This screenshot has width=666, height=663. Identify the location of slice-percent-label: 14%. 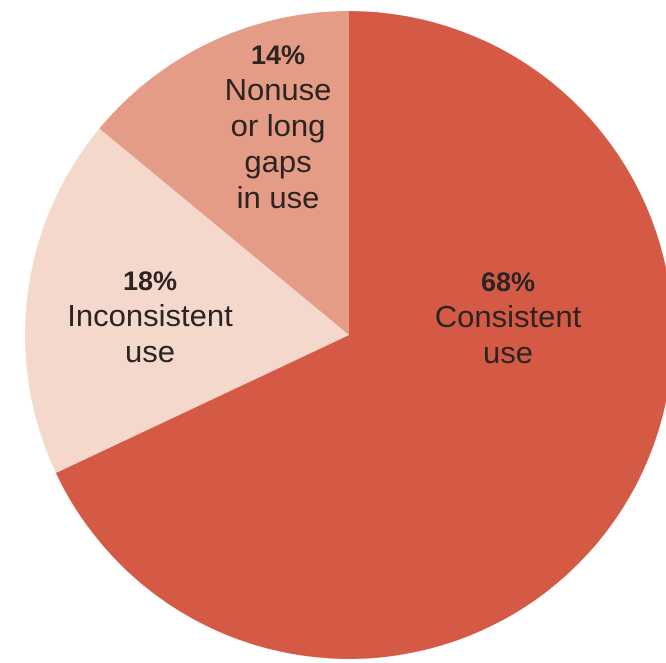
(278, 55).